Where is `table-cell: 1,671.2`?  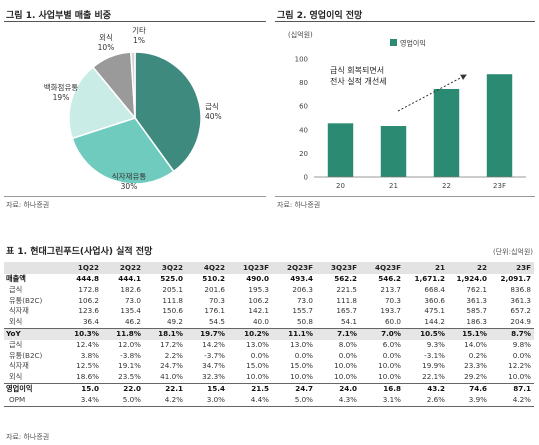
table-cell: 1,671.2 is located at coordinates (429, 278).